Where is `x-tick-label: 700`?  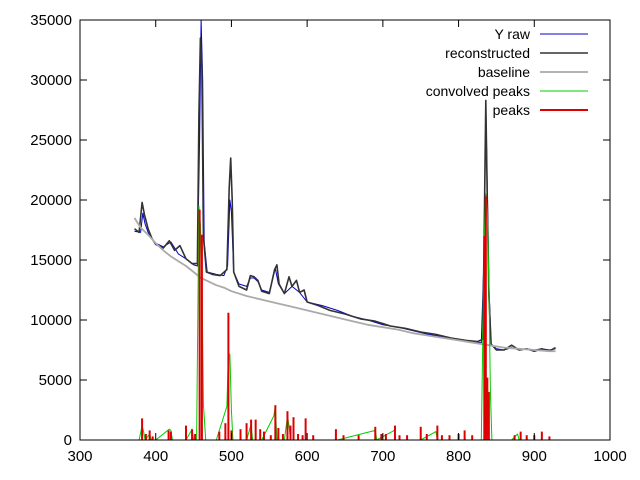 x-tick-label: 700 is located at coordinates (382, 456).